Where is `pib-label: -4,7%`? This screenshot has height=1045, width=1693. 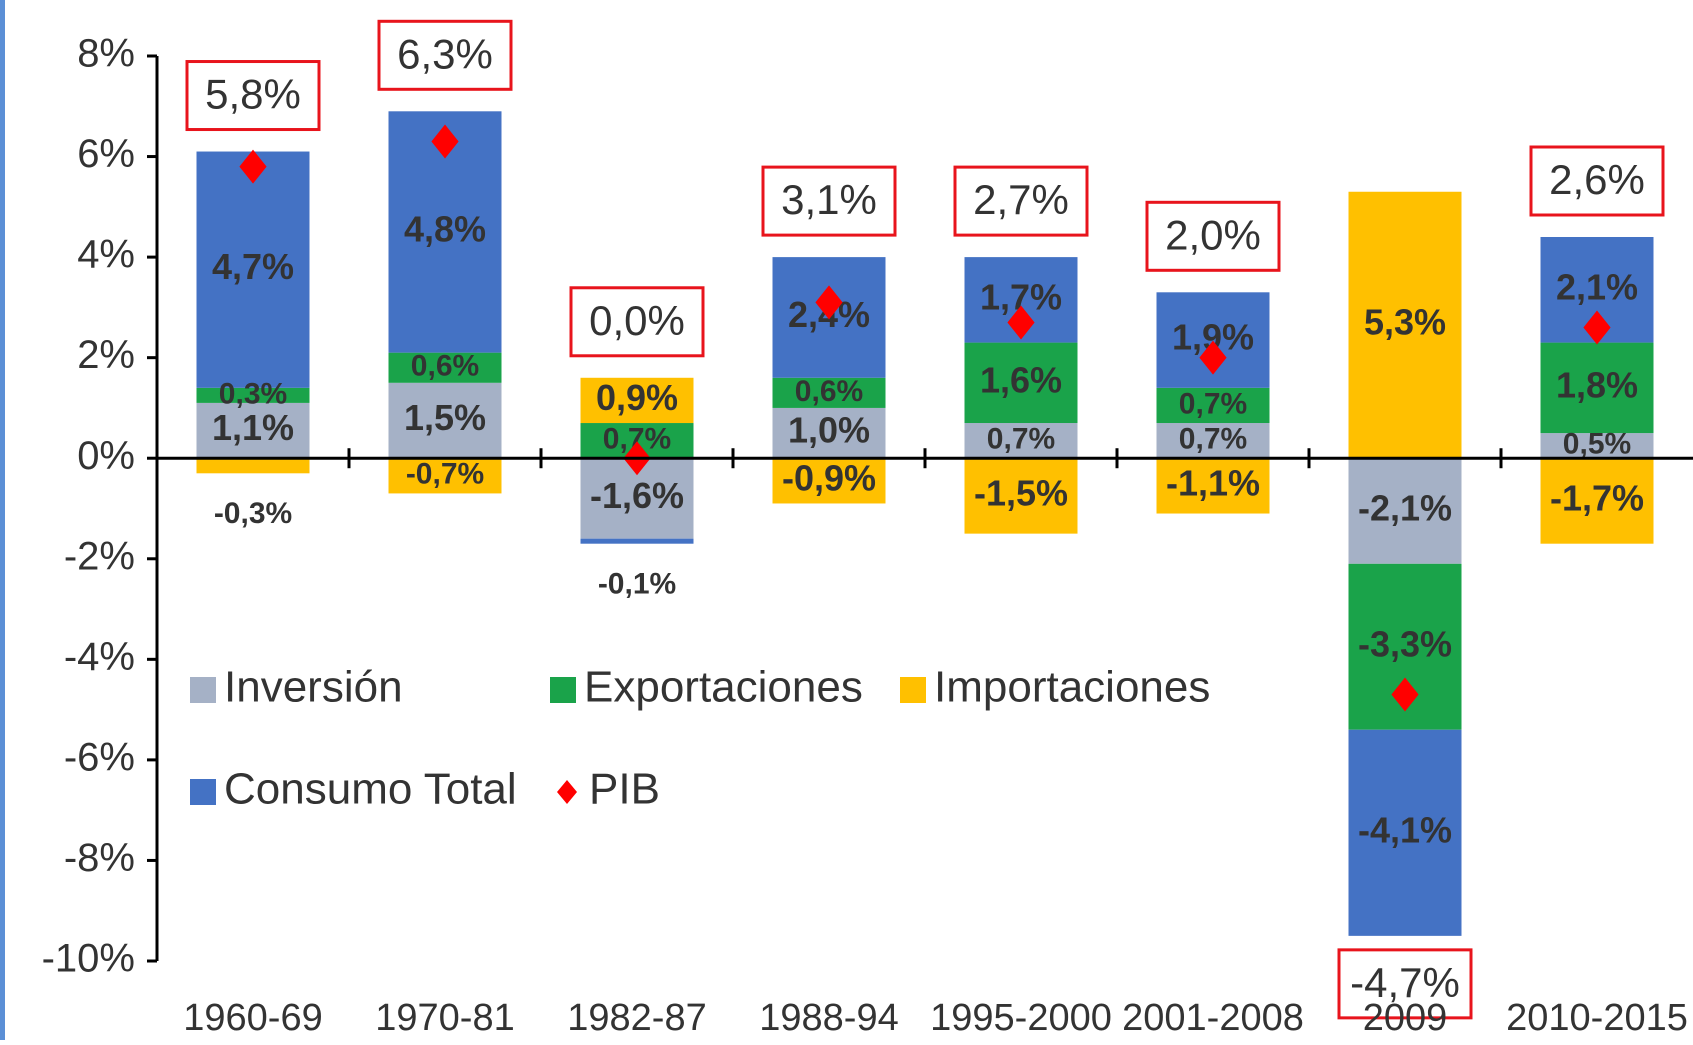 pib-label: -4,7% is located at coordinates (1405, 982).